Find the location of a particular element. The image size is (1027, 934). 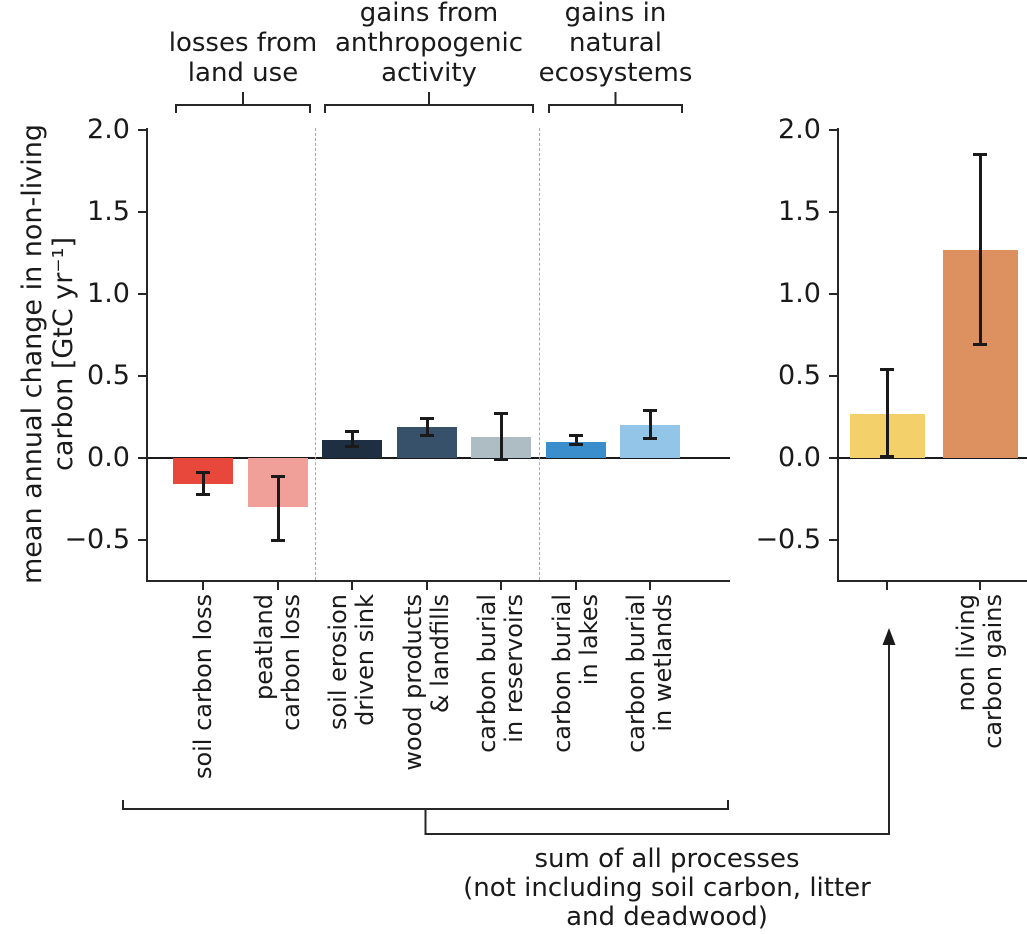

group-title: gains in natural ecosystems is located at coordinates (615, 44).